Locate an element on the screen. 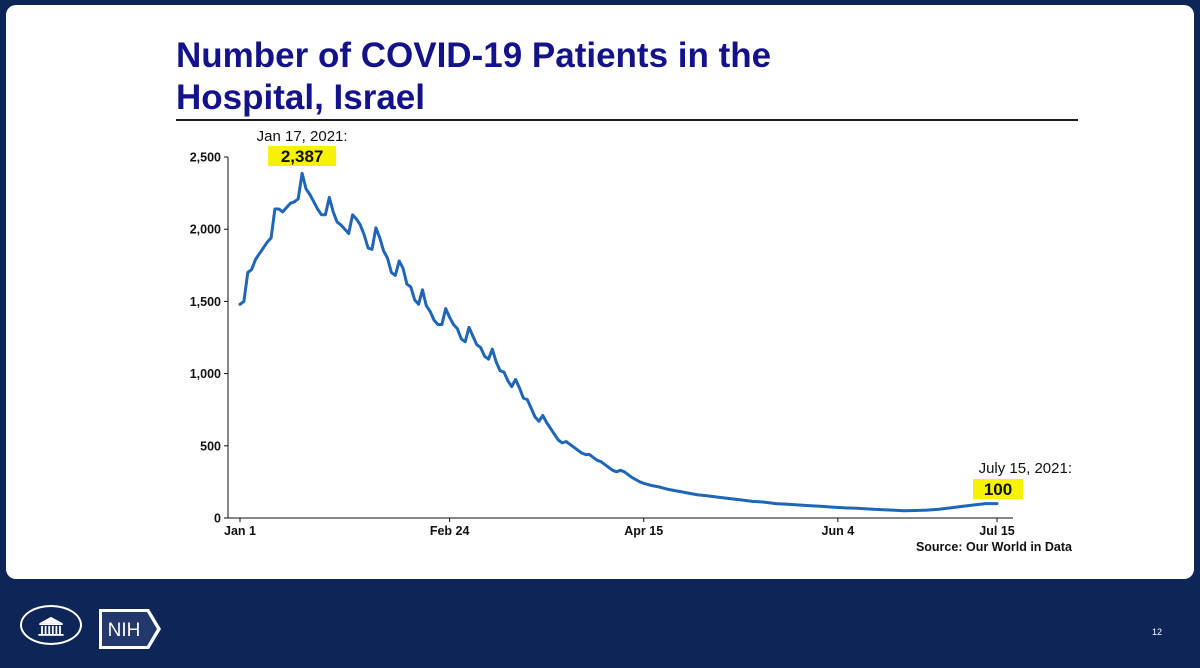 The image size is (1200, 668). slide-title-line-1: Number of COVID-19 Patients in the is located at coordinates (474, 55).